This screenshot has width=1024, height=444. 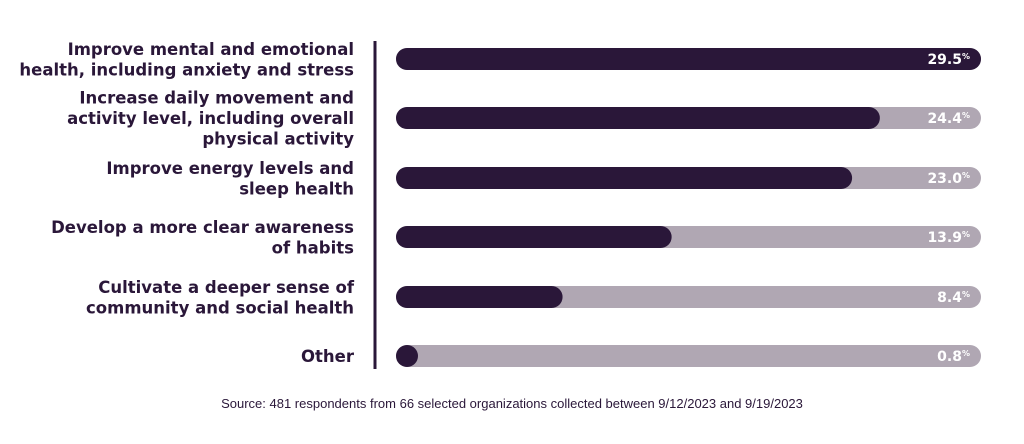 I want to click on value-number: 23.0, so click(x=944, y=179).